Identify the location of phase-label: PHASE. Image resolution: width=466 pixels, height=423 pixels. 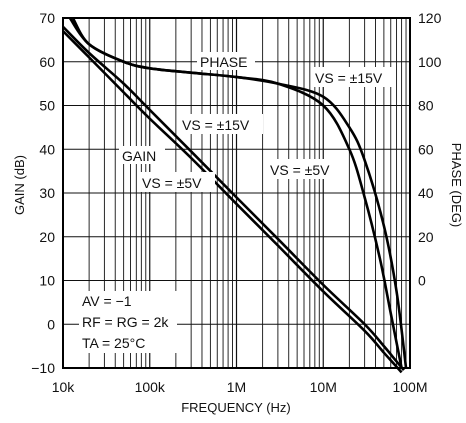
(223, 62).